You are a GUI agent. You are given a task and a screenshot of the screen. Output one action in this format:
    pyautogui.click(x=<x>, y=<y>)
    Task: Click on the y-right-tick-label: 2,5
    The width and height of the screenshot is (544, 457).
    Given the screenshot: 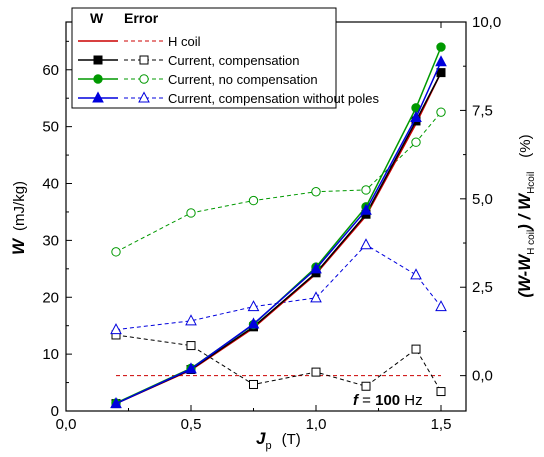 What is the action you would take?
    pyautogui.click(x=482, y=287)
    